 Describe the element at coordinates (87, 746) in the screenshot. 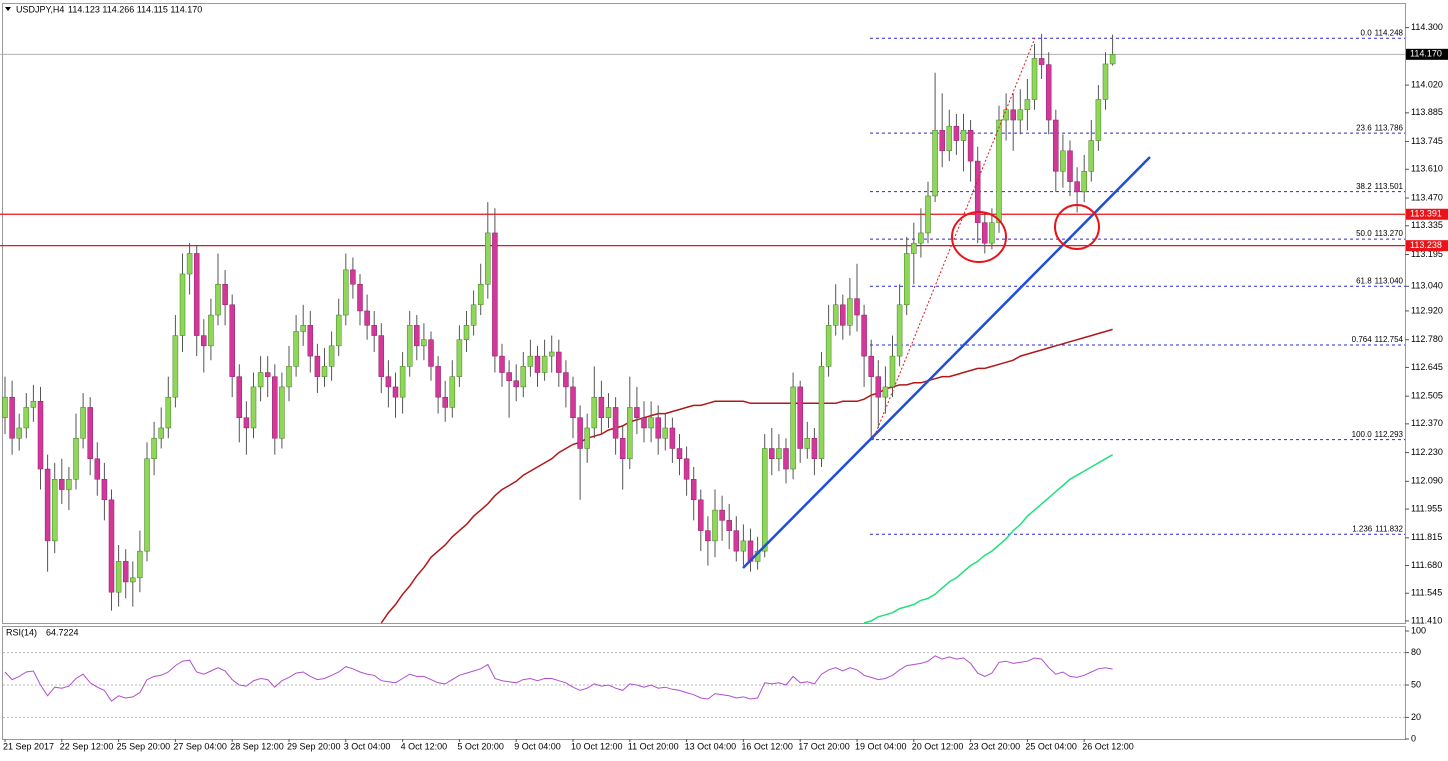

I see `x-tick-label: 22 Sep 12:00` at that location.